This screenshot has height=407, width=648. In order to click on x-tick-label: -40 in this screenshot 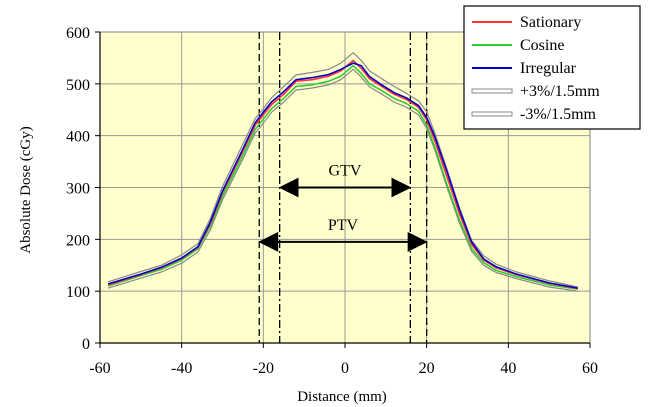, I will do `click(181, 368)`.